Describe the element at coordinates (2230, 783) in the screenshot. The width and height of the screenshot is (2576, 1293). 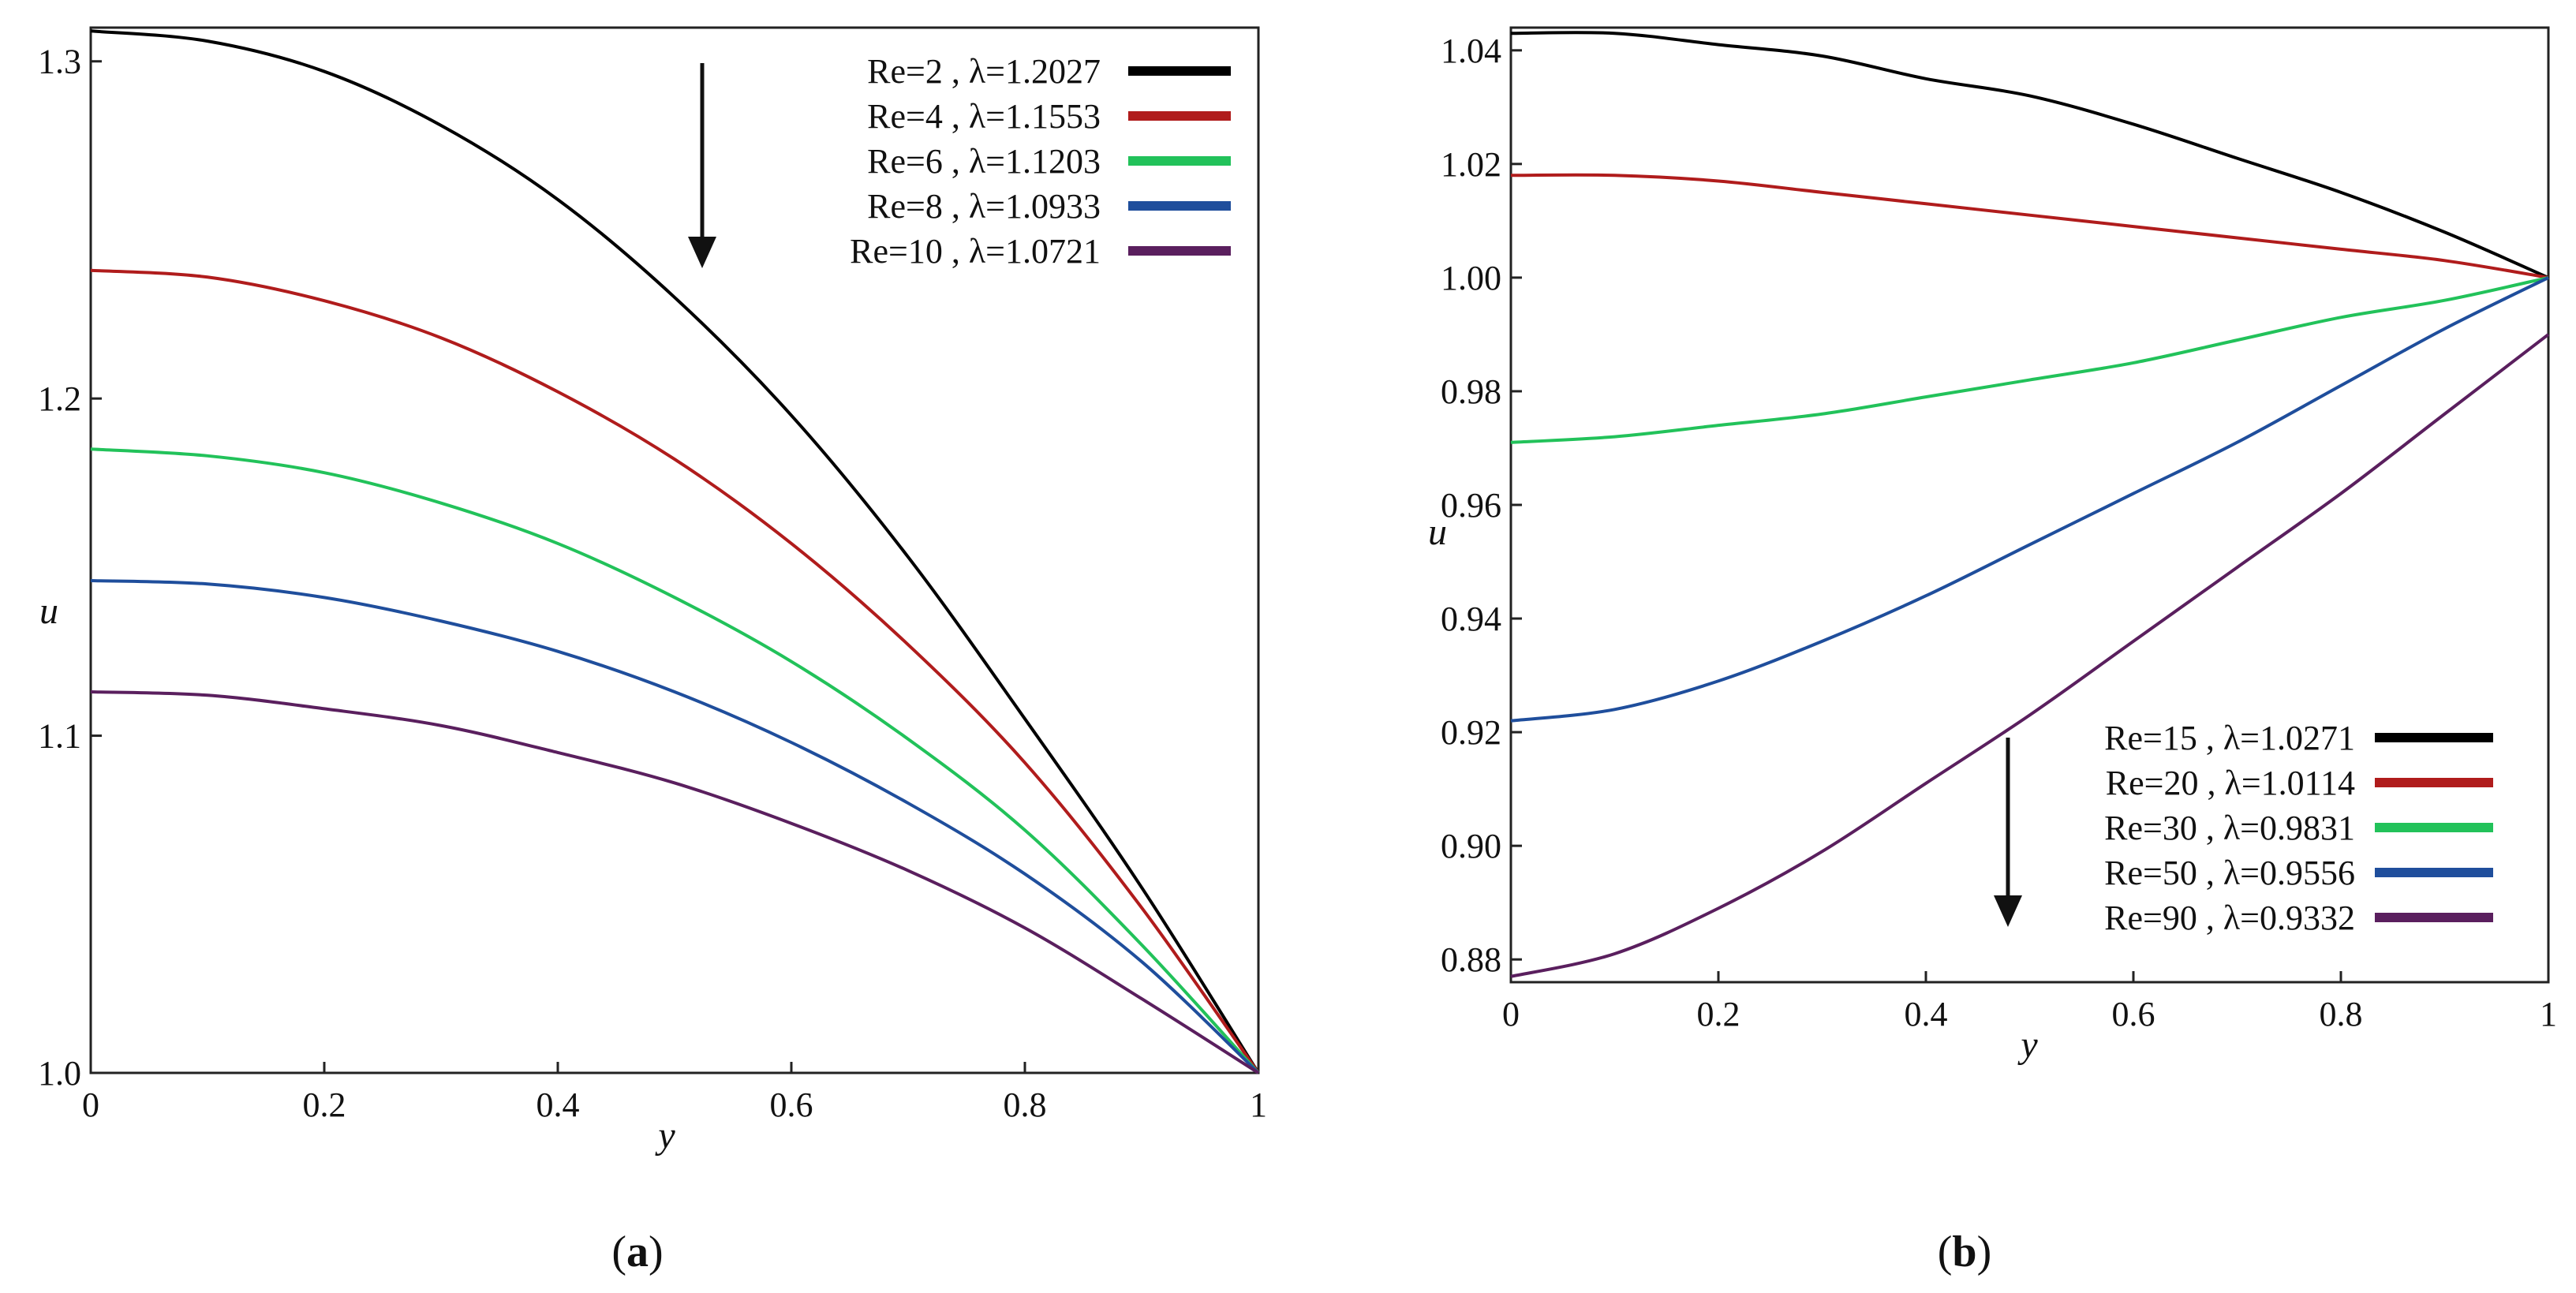
I see `legend-label: Re=20 , λ=1.0114` at that location.